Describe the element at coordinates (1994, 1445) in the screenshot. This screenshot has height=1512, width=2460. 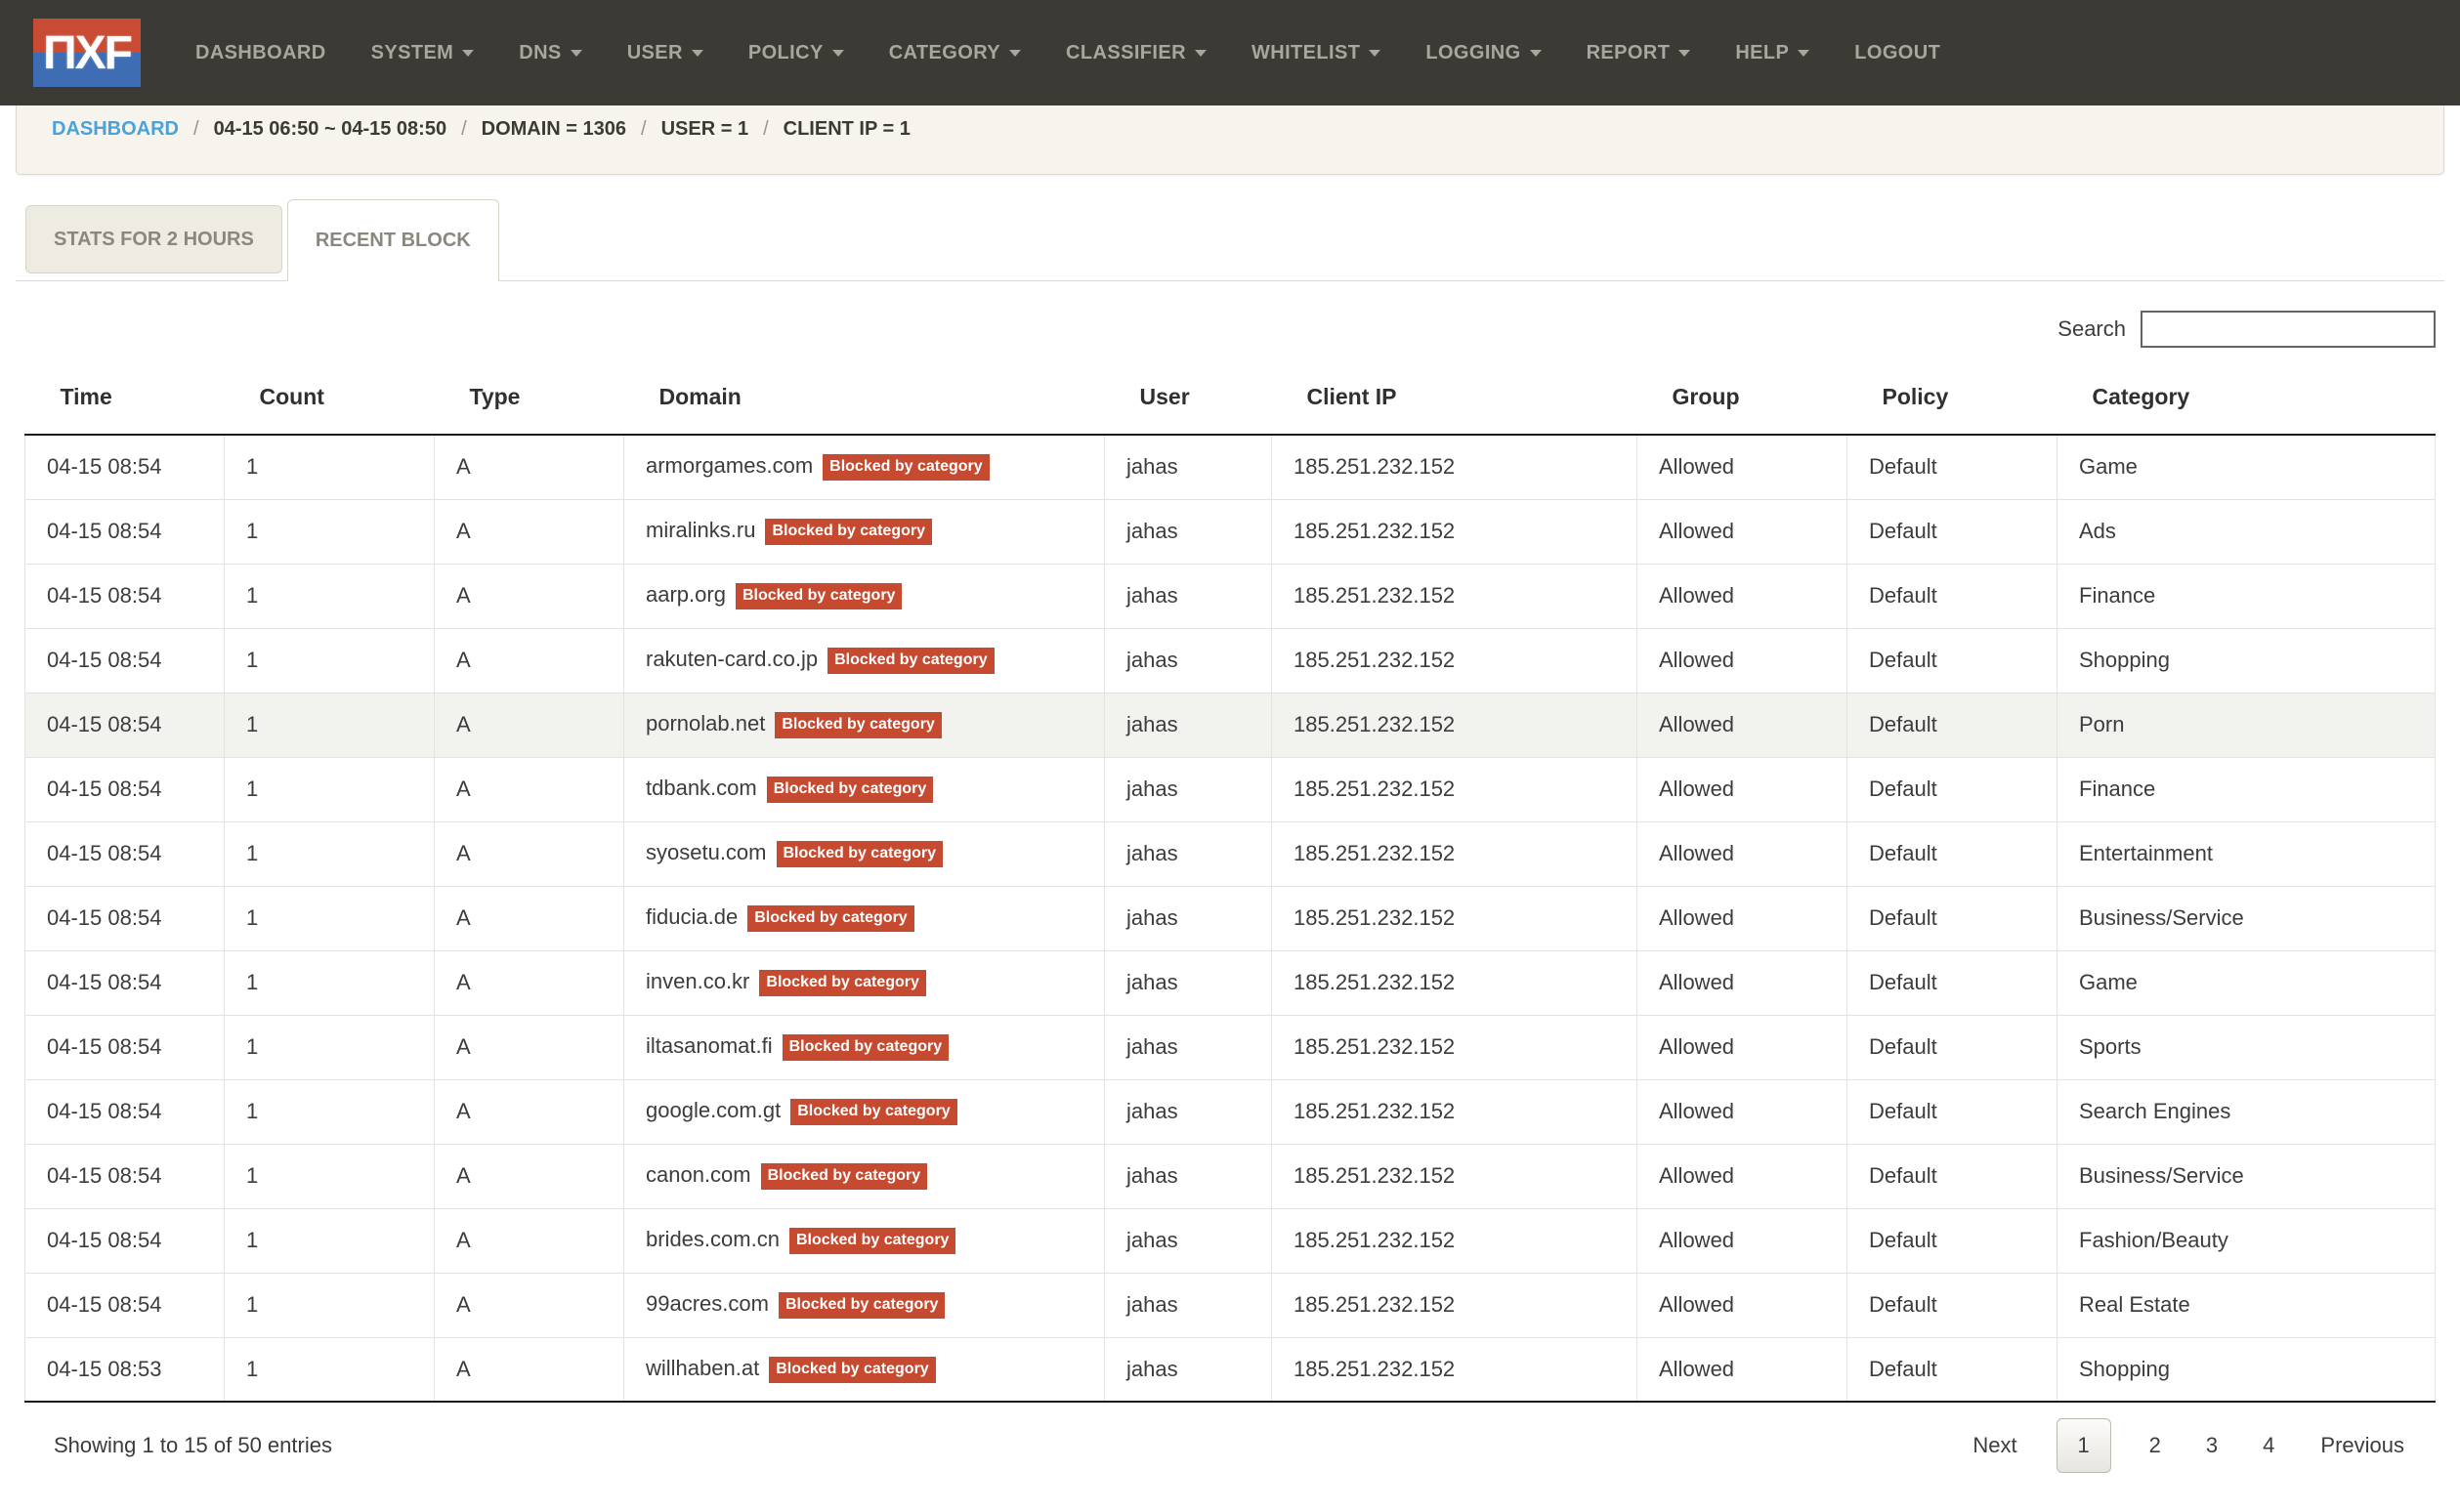
I see `pagination-next: Next` at that location.